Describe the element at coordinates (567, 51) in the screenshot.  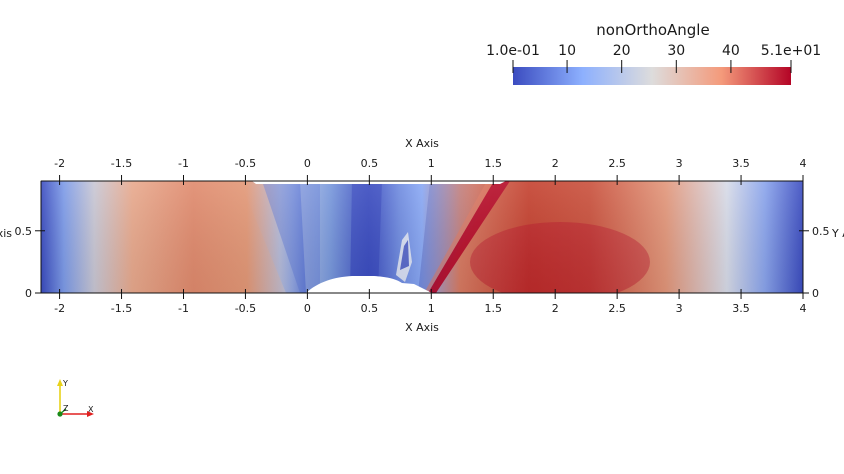
I see `colorbar-tick-label: 10` at that location.